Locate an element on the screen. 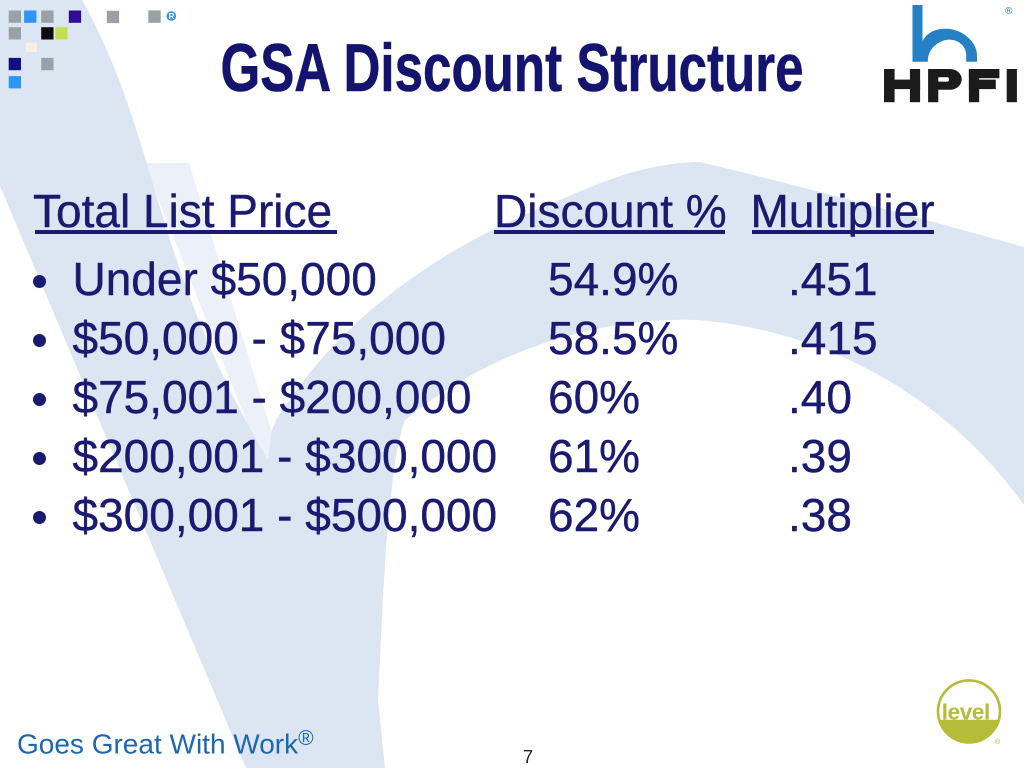 The height and width of the screenshot is (768, 1024). svg-text: R is located at coordinates (172, 16).